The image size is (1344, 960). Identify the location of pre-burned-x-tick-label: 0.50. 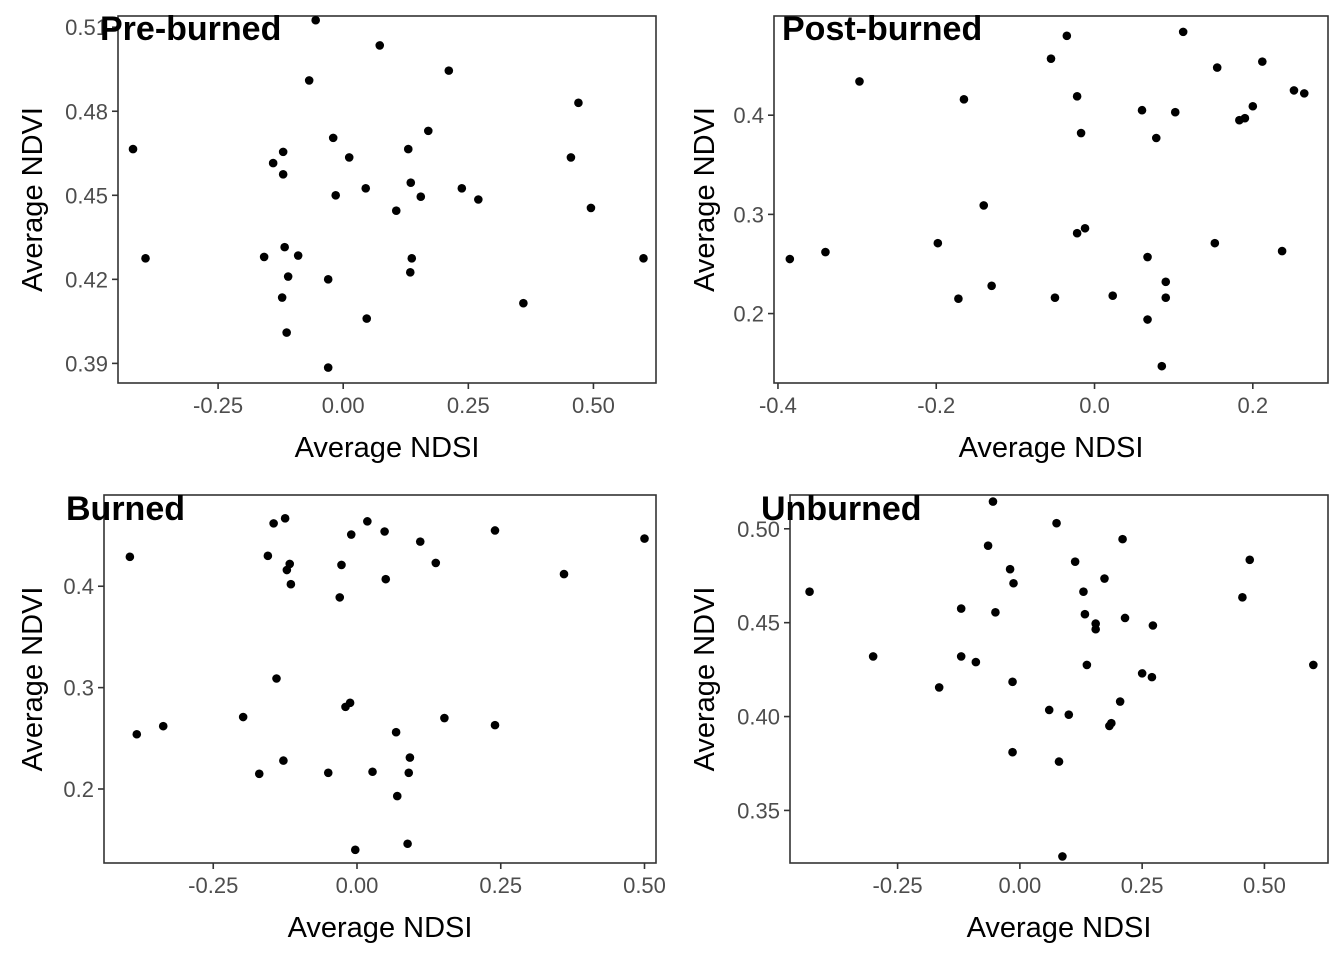
(593, 405).